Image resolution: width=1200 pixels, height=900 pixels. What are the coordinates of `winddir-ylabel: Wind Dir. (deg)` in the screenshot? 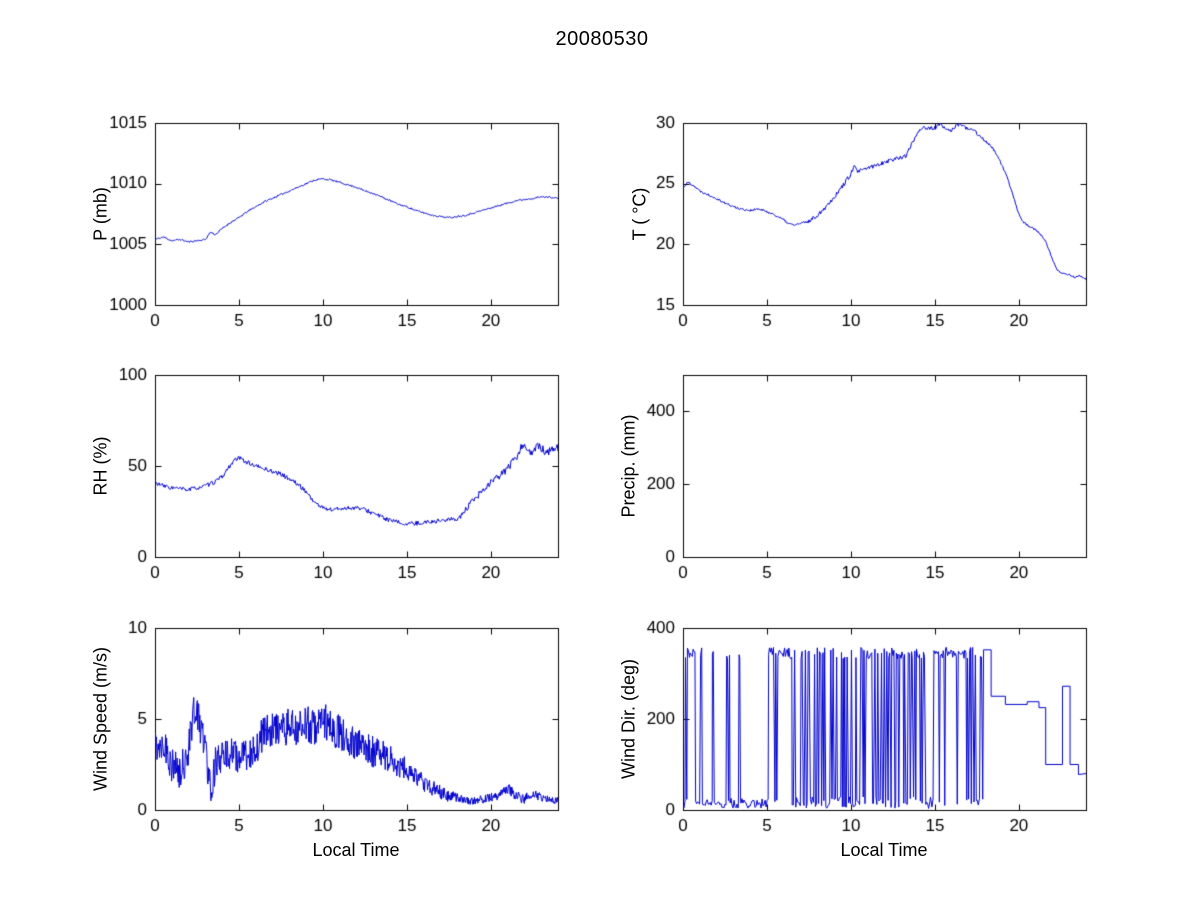 It's located at (628, 719).